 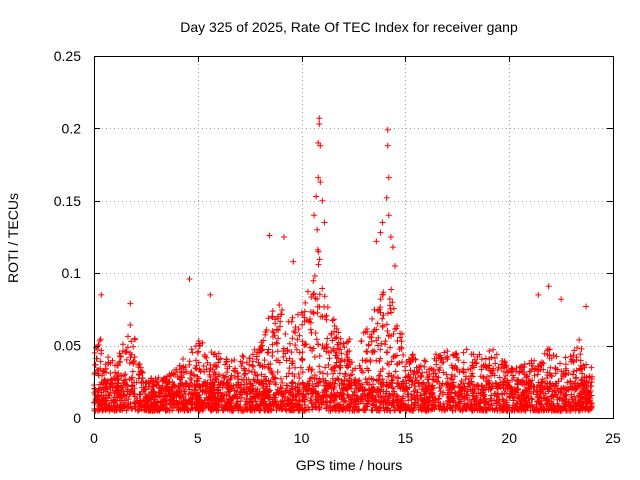 I want to click on y-tick-label: 0.25, so click(x=67, y=56).